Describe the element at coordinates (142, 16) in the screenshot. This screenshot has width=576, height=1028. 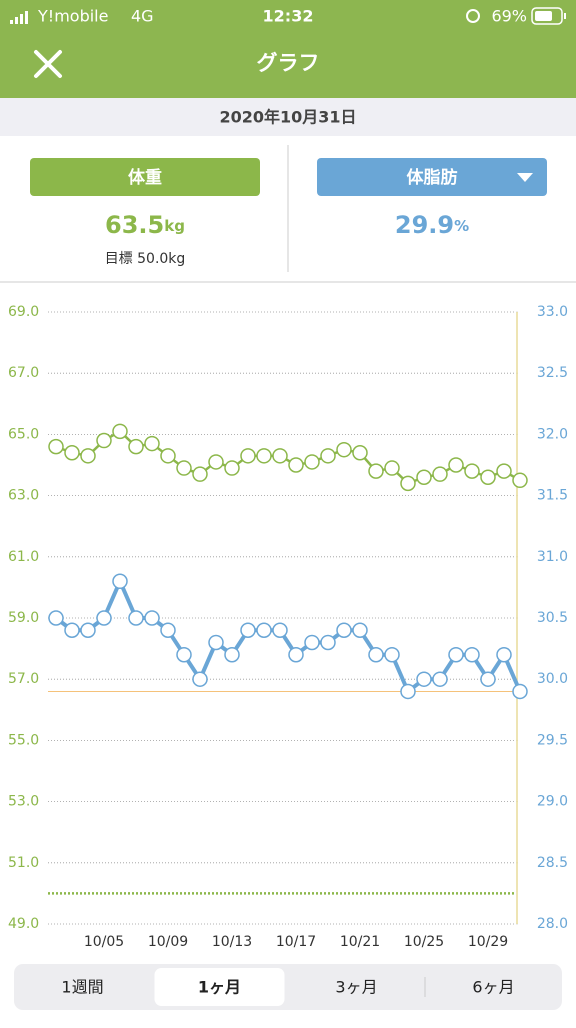
I see `network: 4G` at that location.